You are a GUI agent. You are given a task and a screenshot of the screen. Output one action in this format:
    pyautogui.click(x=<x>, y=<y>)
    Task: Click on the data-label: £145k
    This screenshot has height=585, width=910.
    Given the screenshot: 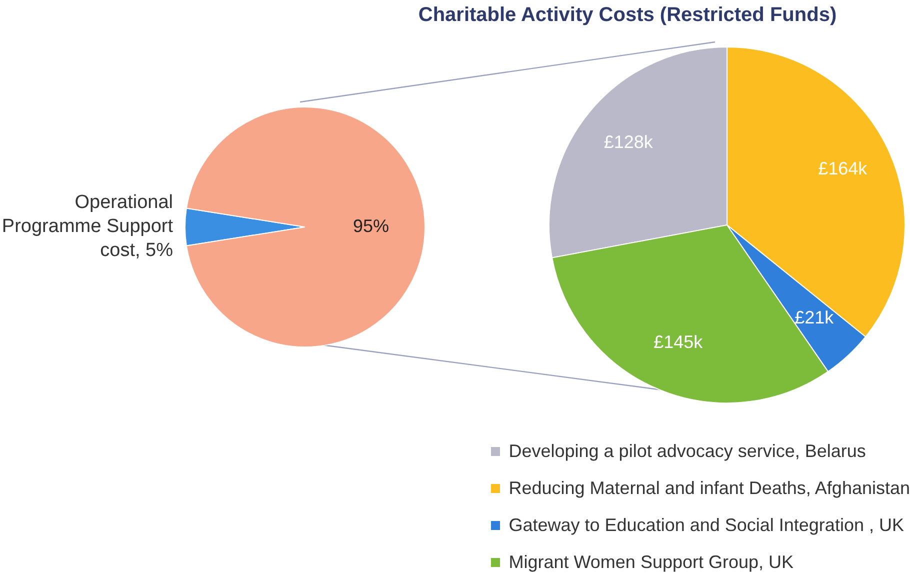 What is the action you would take?
    pyautogui.click(x=679, y=342)
    